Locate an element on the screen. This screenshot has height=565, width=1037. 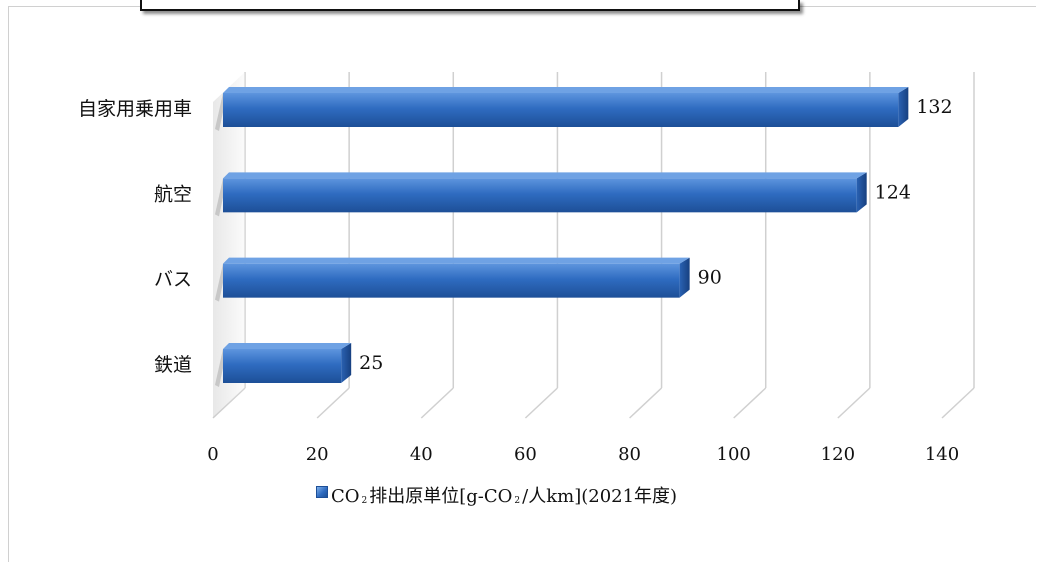
x-tick-label: 60 is located at coordinates (525, 454).